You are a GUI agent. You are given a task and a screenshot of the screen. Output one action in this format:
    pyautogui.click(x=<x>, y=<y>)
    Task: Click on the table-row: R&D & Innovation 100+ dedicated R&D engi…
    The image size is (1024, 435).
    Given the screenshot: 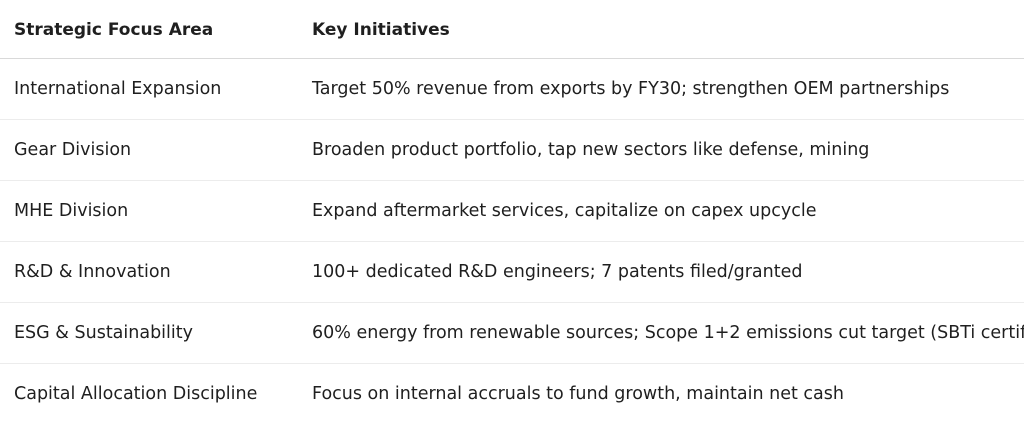 What is the action you would take?
    pyautogui.click(x=512, y=272)
    